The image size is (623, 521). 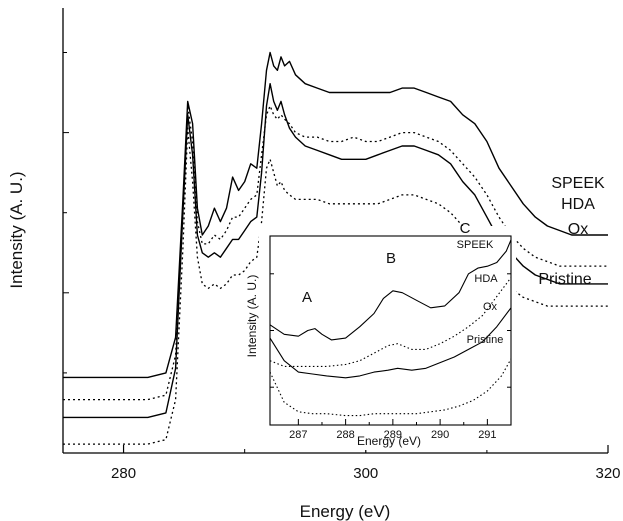 I want to click on inset-peak-label-a: A, so click(x=307, y=297).